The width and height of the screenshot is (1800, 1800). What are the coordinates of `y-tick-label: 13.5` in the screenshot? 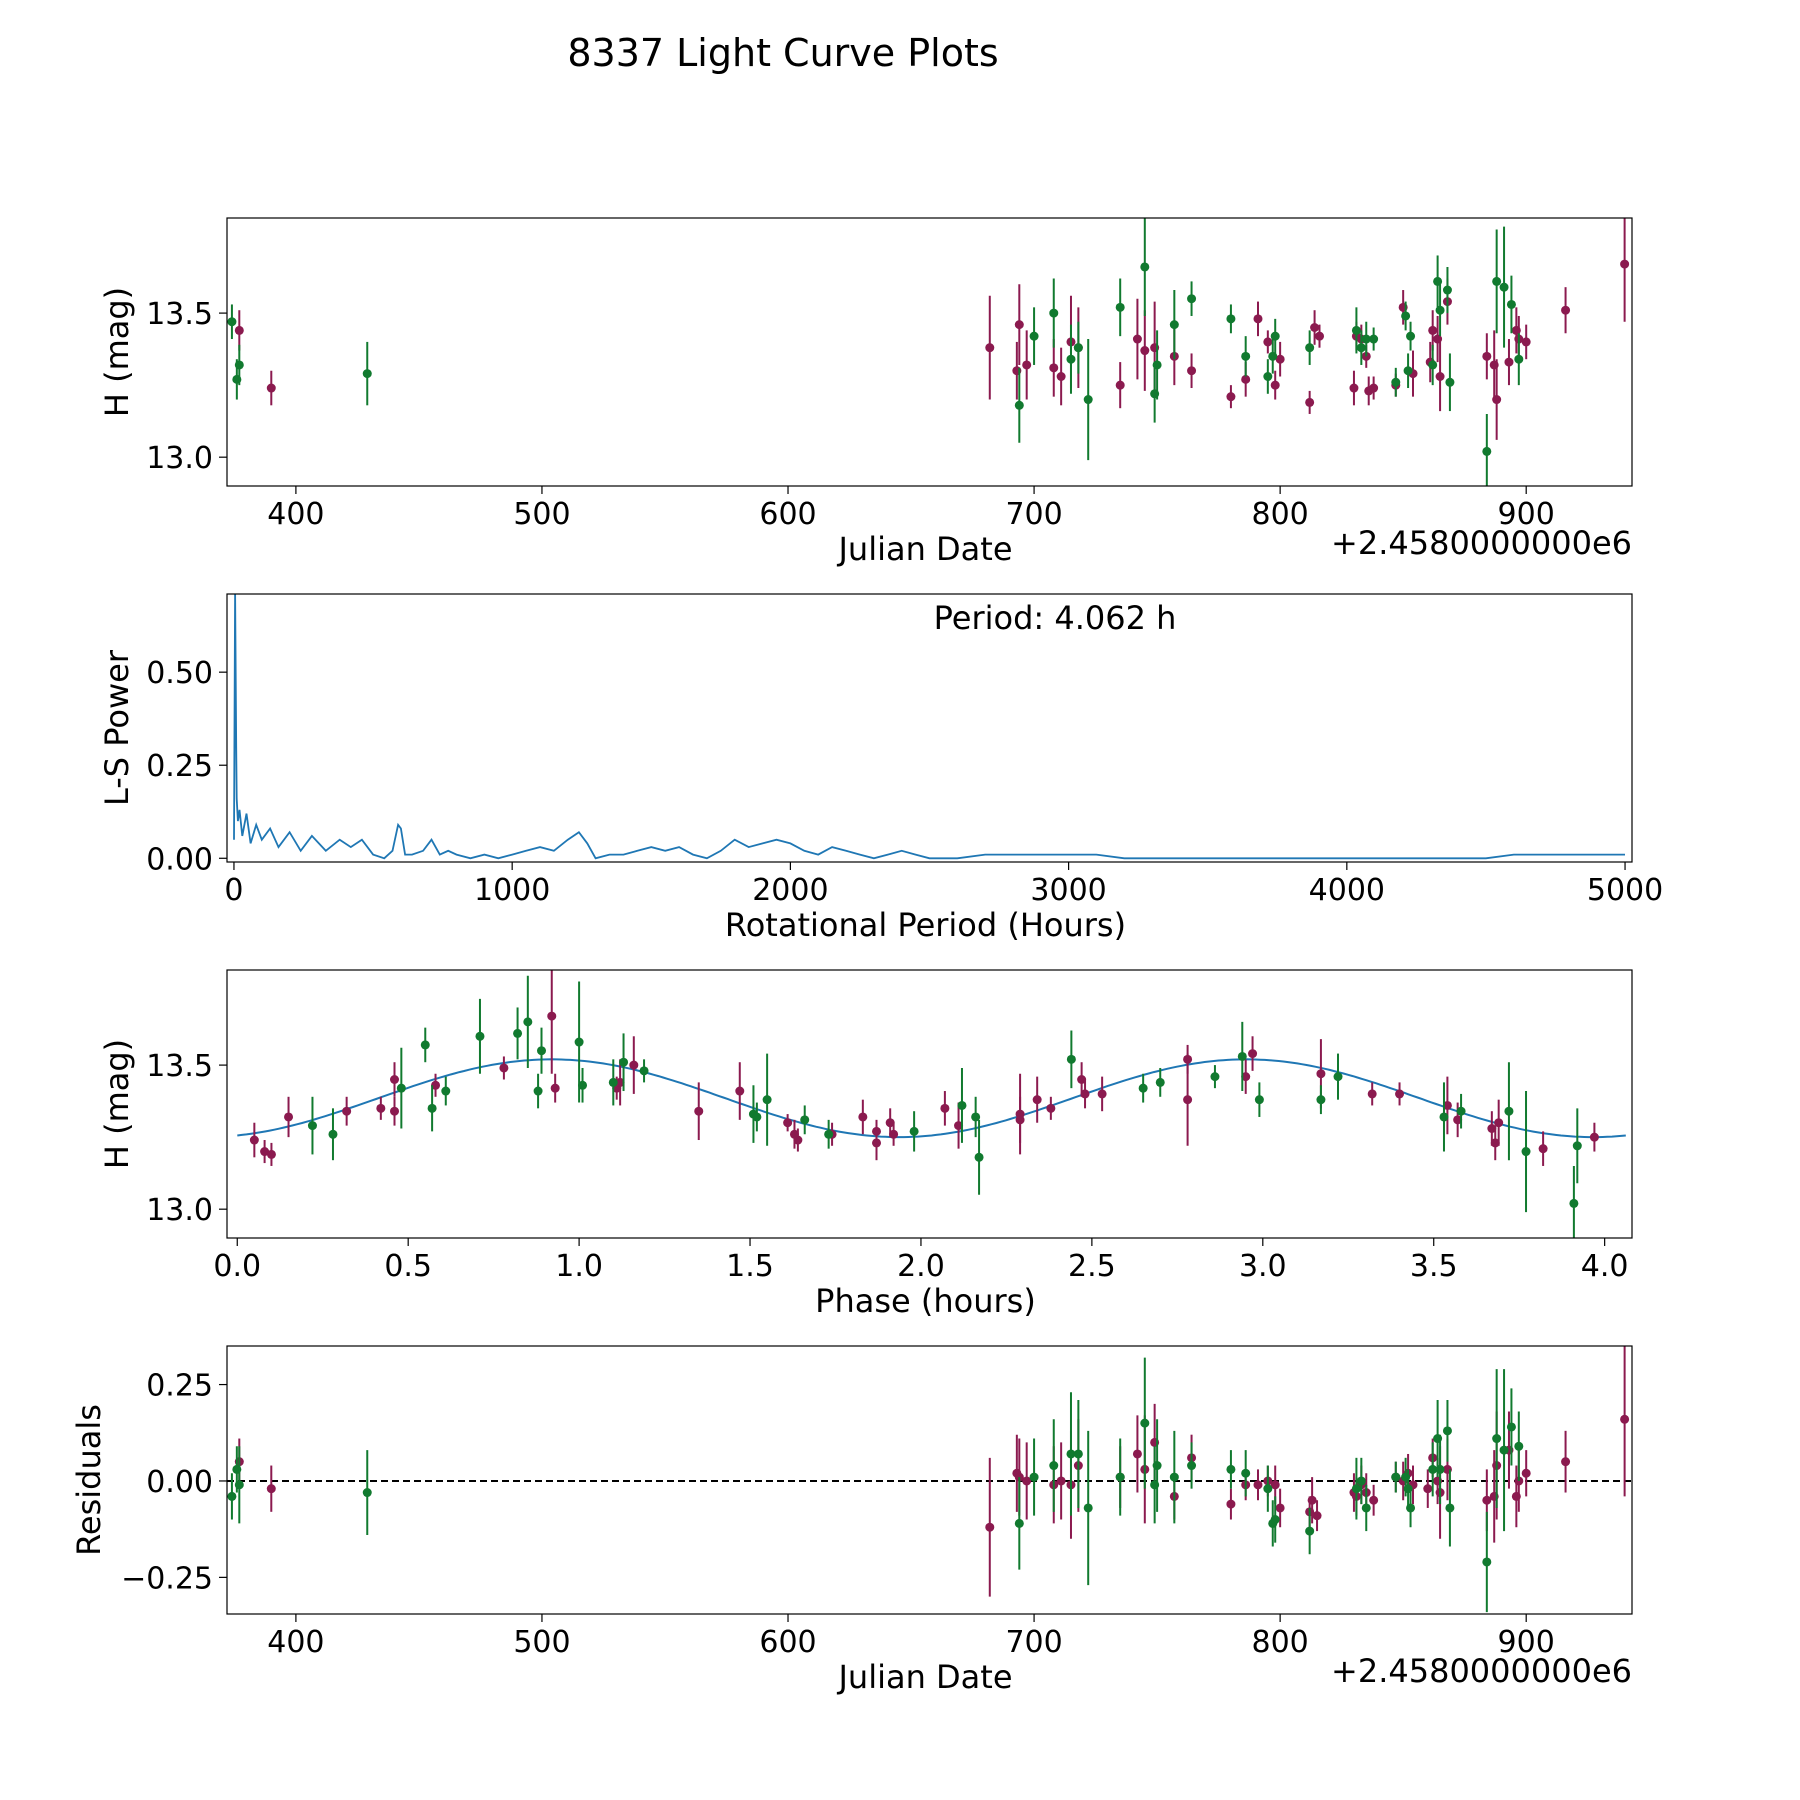 It's located at (179, 314).